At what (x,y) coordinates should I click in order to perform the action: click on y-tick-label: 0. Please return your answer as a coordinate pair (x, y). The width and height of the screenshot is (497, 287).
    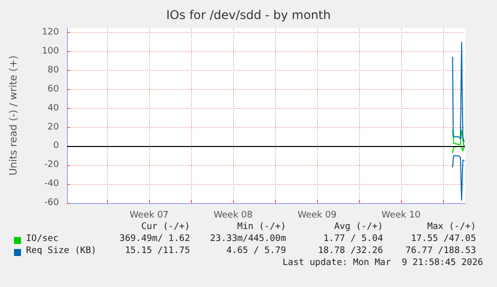
    Looking at the image, I should click on (56, 146).